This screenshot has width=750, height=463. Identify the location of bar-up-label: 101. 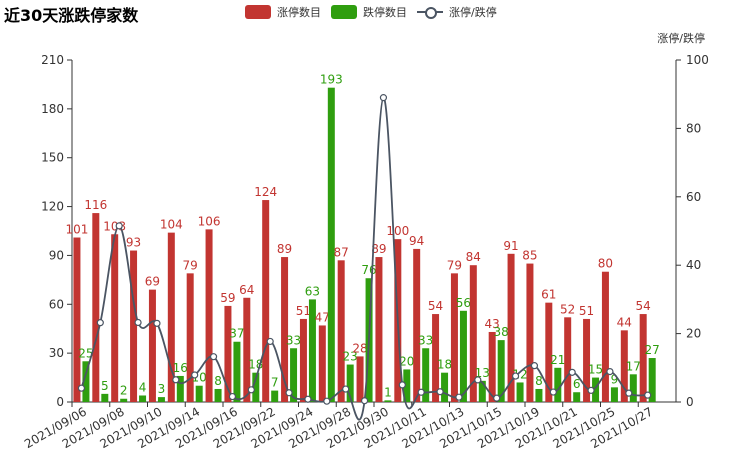
(76, 230).